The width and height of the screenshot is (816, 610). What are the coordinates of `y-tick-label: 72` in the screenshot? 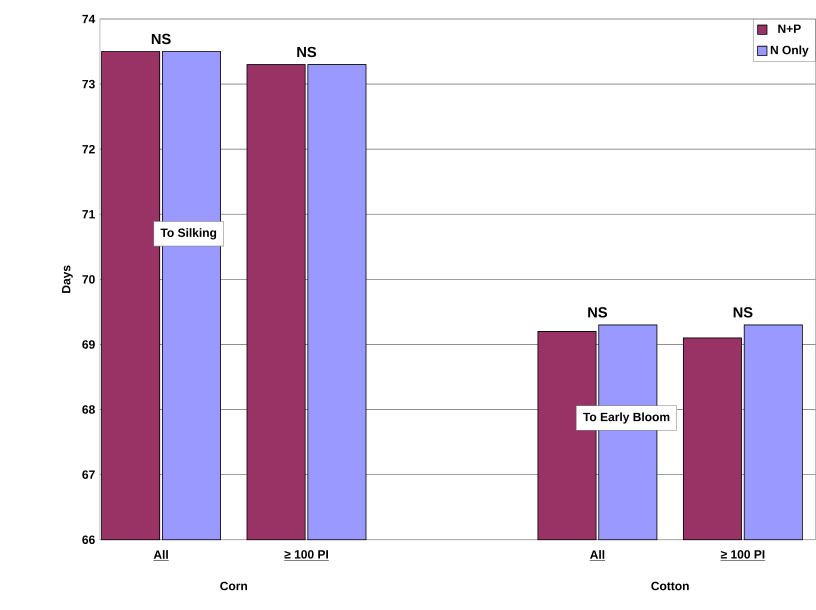 It's located at (88, 149).